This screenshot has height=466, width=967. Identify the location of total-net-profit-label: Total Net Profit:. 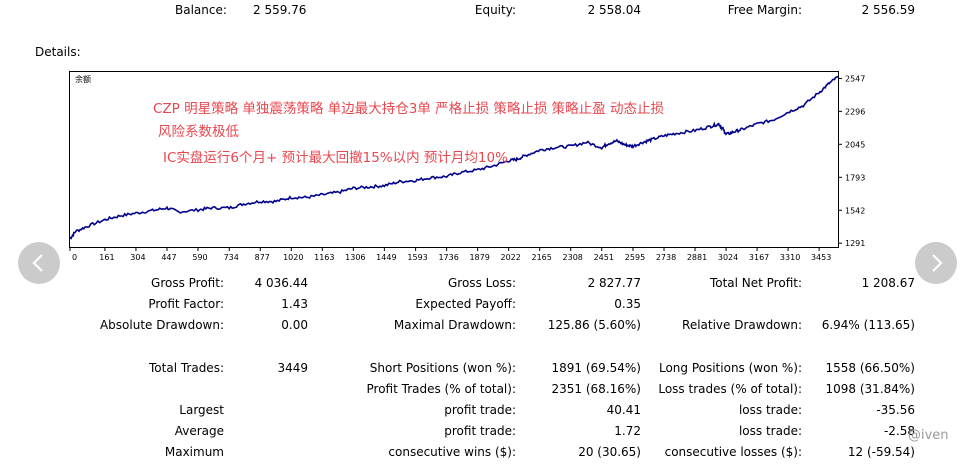
(755, 283).